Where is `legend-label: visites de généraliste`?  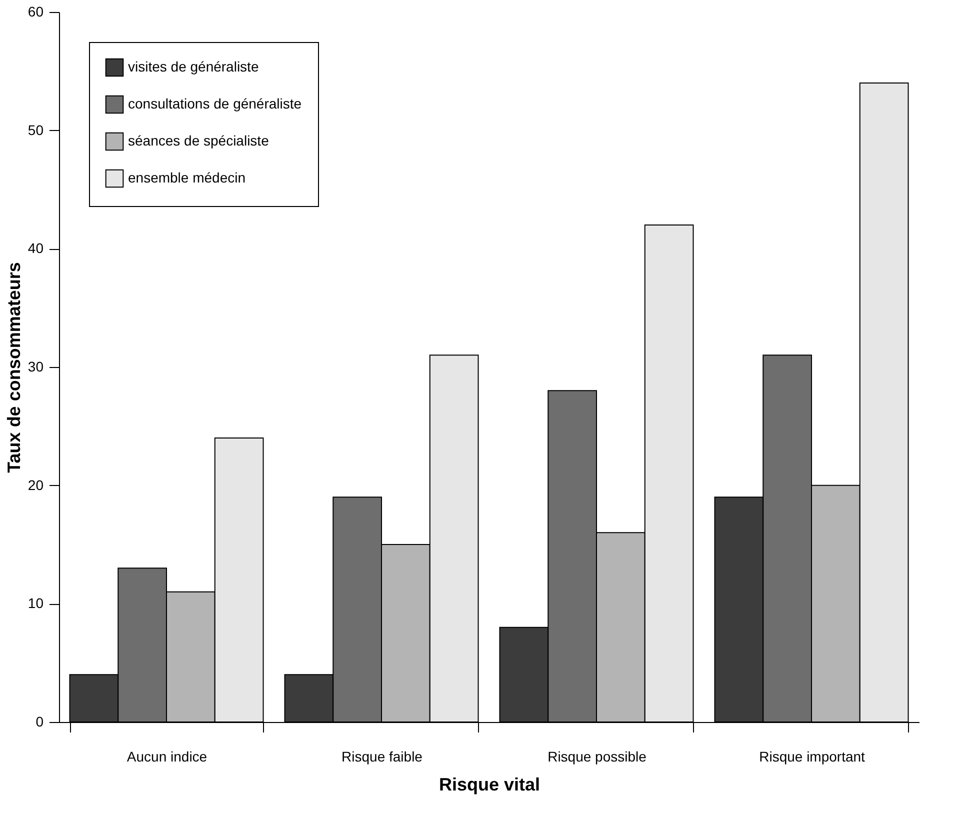 legend-label: visites de généraliste is located at coordinates (193, 66).